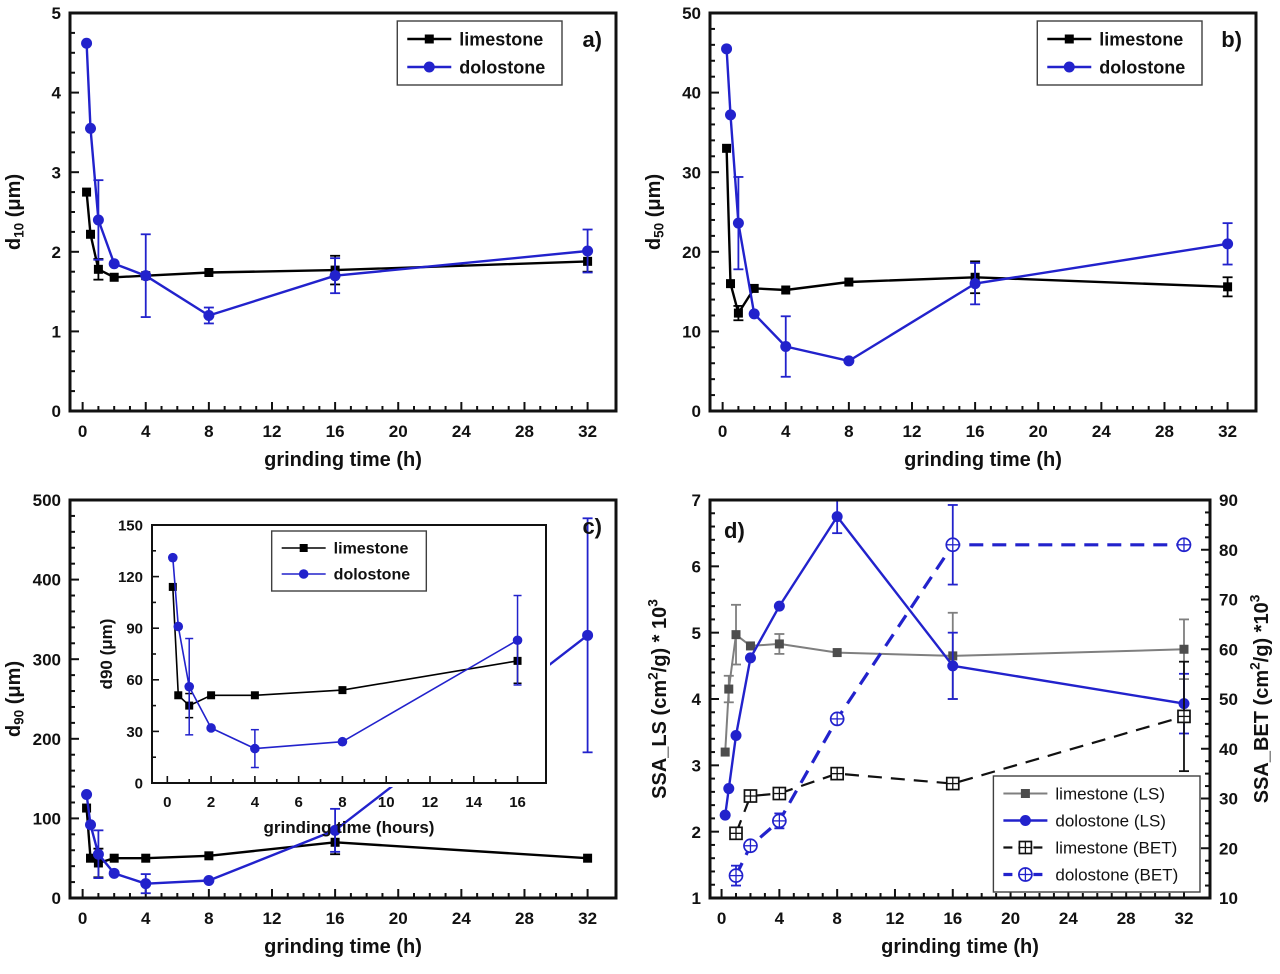 The width and height of the screenshot is (1280, 974). Describe the element at coordinates (130, 525) in the screenshot. I see `svg-text: 150` at that location.